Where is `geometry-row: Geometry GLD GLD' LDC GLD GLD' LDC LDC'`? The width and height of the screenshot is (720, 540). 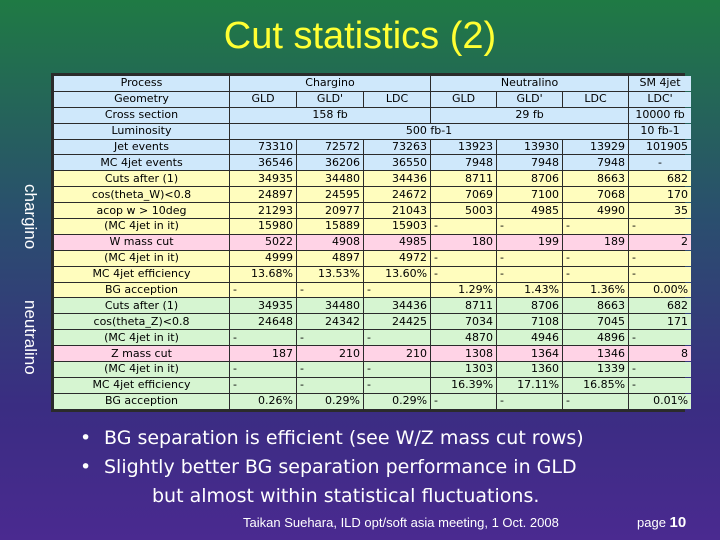 geometry-row: Geometry GLD GLD' LDC GLD GLD' LDC LDC' is located at coordinates (373, 99).